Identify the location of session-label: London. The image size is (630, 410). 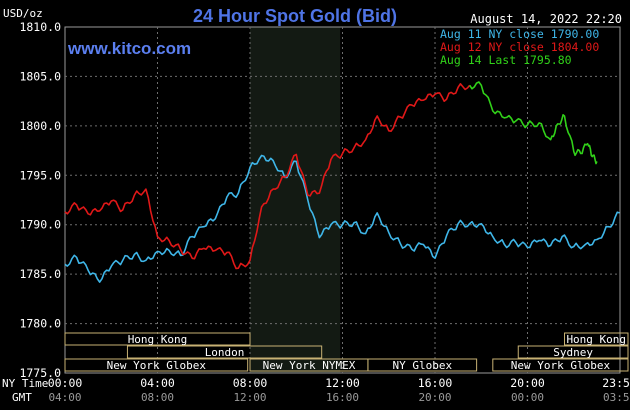
(225, 352).